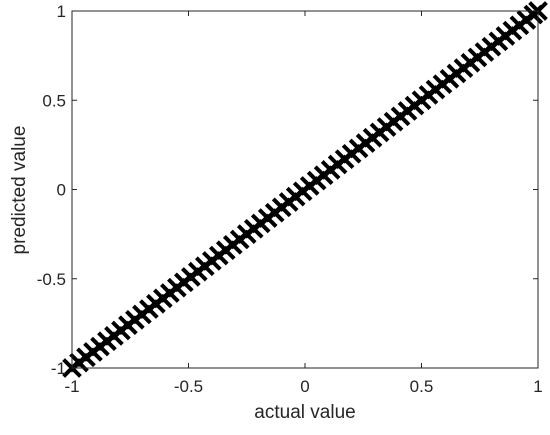 Image resolution: width=550 pixels, height=435 pixels. Describe the element at coordinates (58, 368) in the screenshot. I see `y-tick-label: -1` at that location.